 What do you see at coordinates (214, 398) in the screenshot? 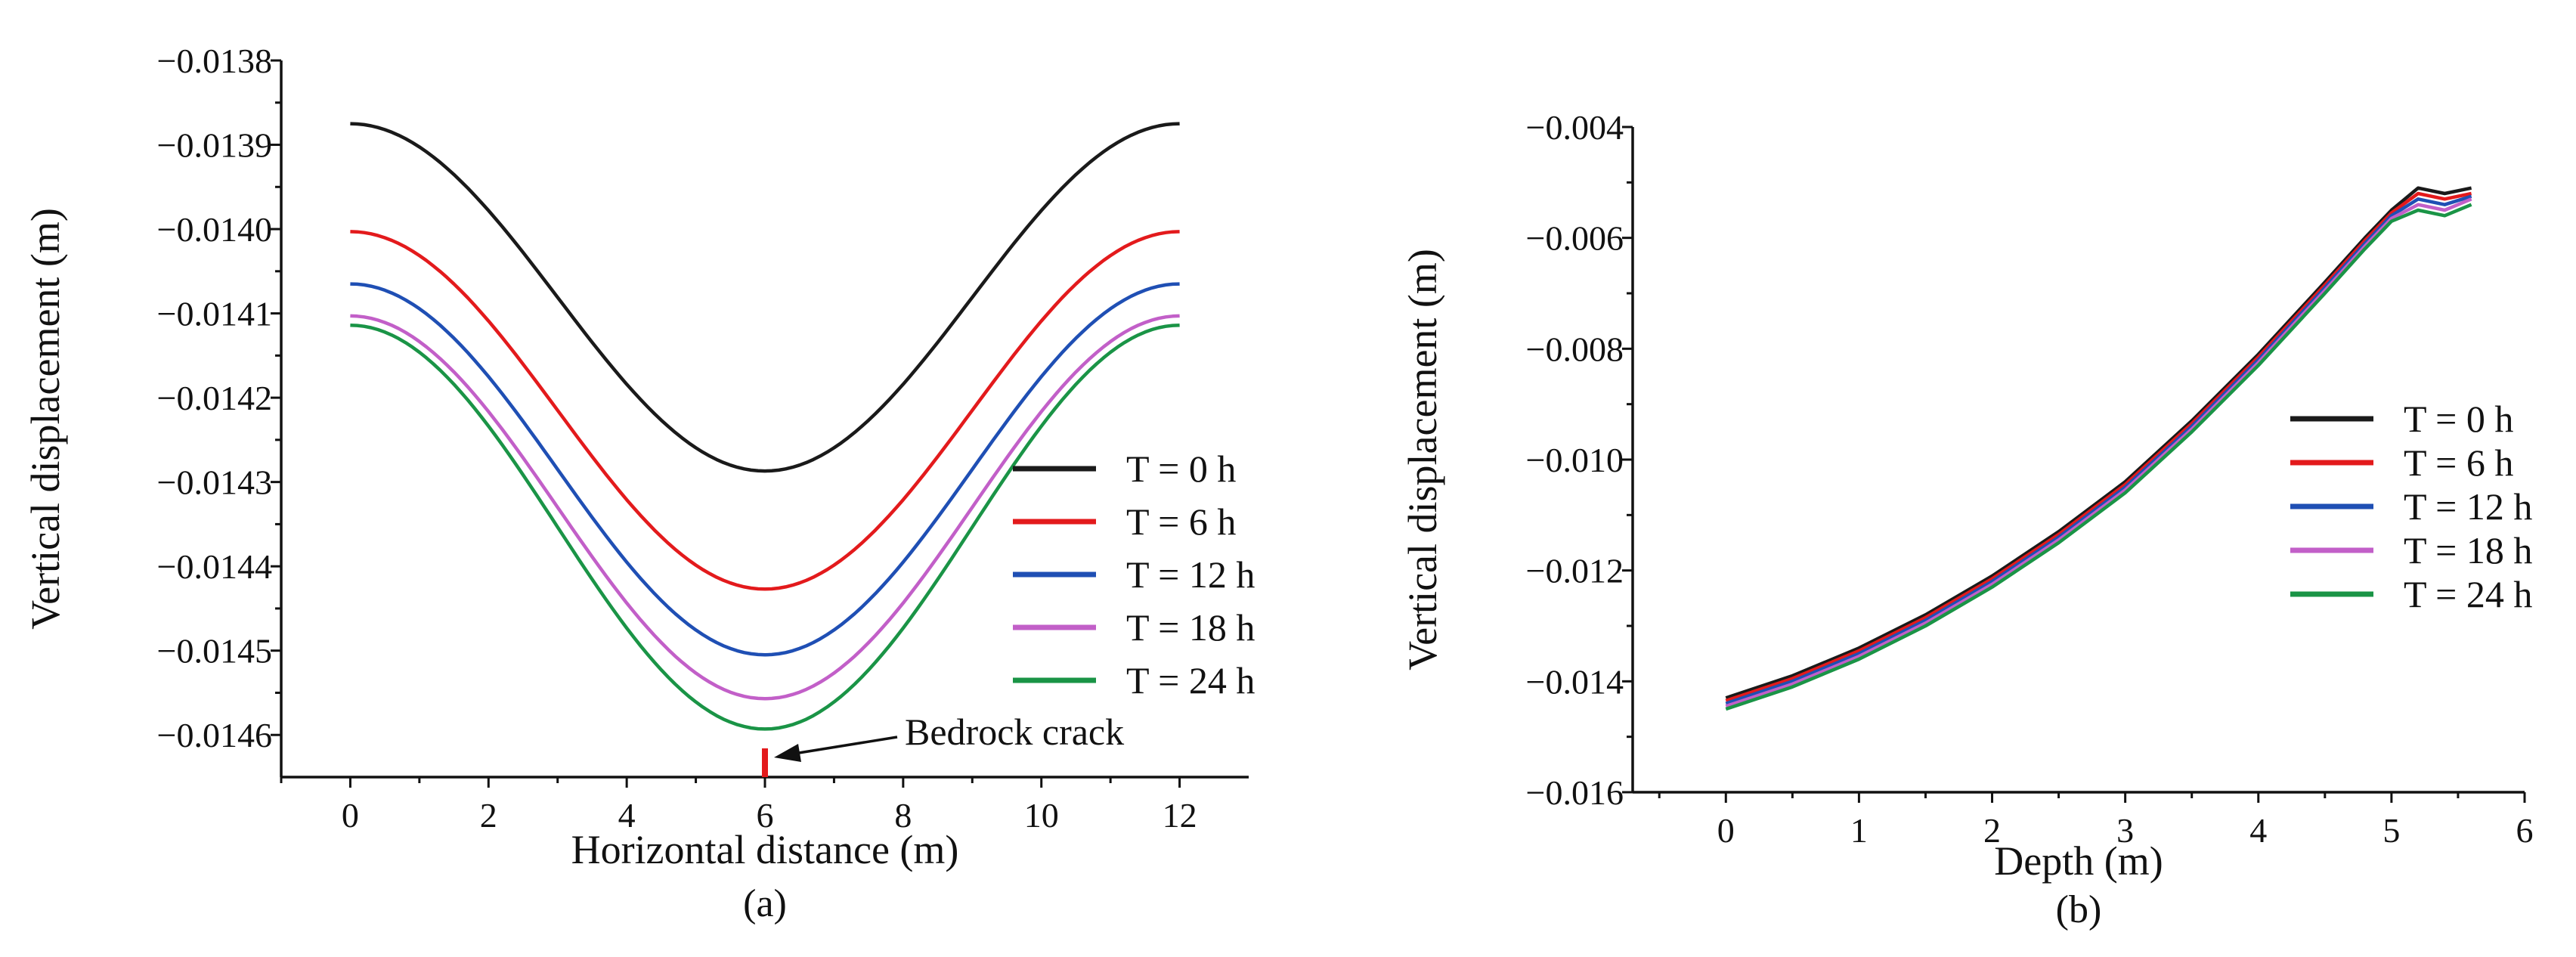
I see `y-tick-label: −0.0142` at bounding box center [214, 398].